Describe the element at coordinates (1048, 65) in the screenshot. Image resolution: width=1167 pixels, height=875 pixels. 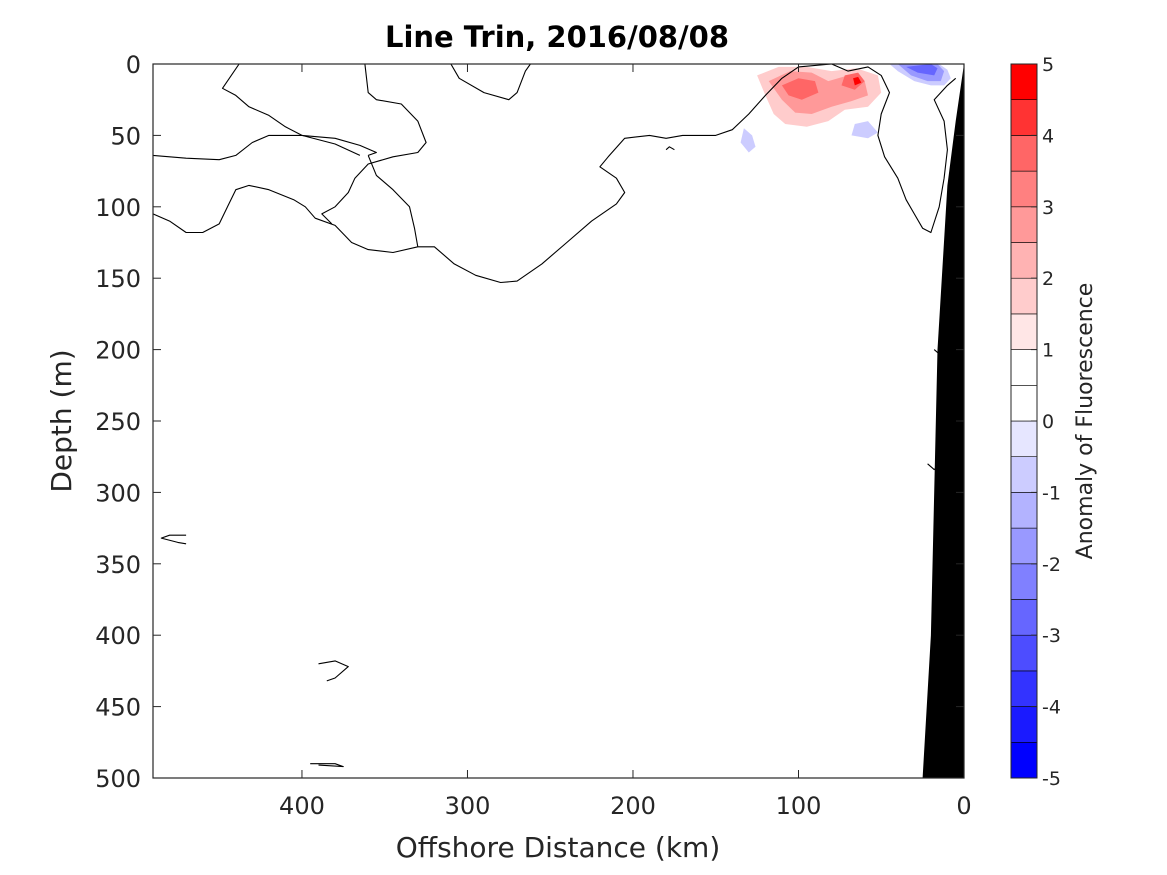
I see `colorbar-tick-label: 5` at that location.